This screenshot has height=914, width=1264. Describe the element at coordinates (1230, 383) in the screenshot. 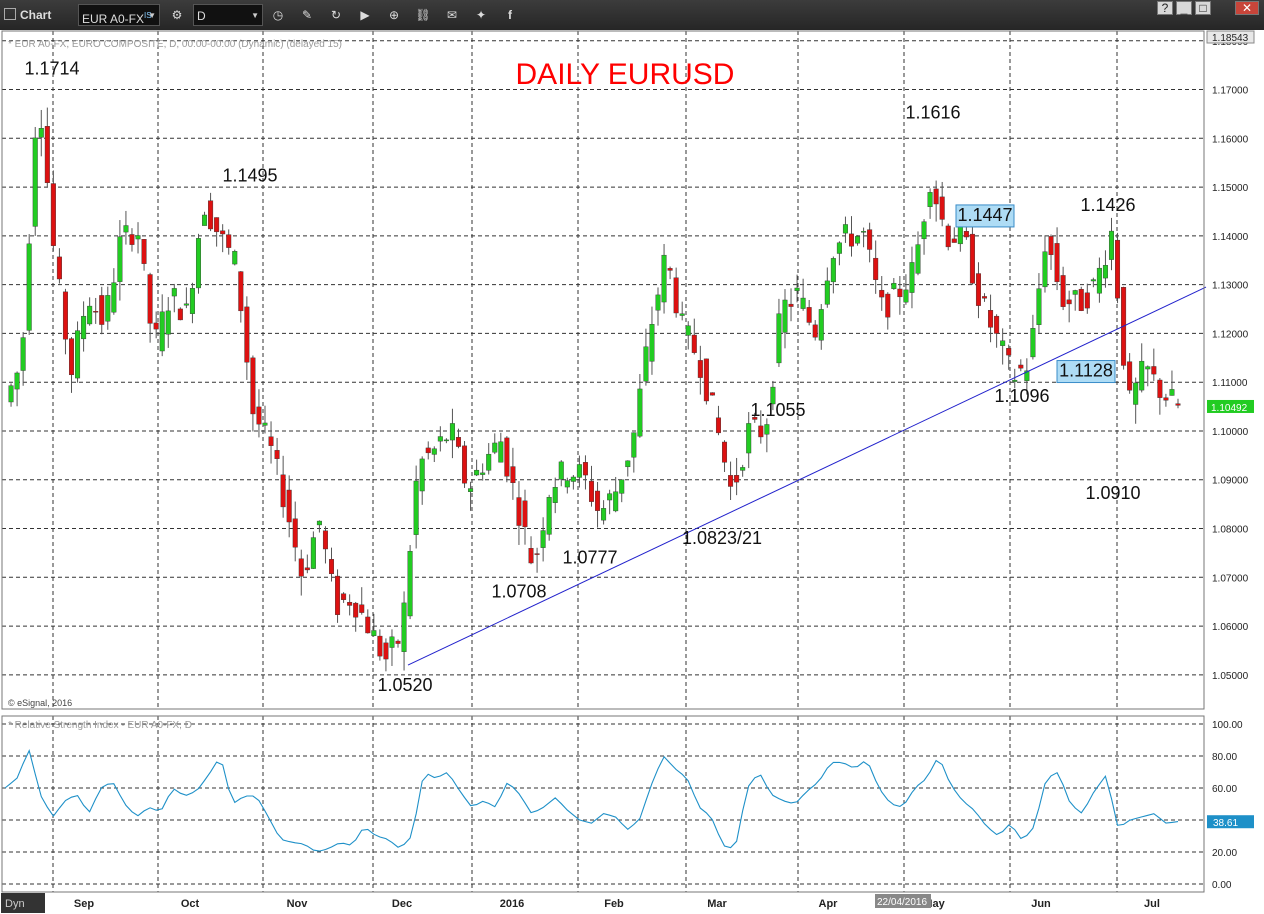

I see `price-axis-tick-label: 1.11000` at that location.